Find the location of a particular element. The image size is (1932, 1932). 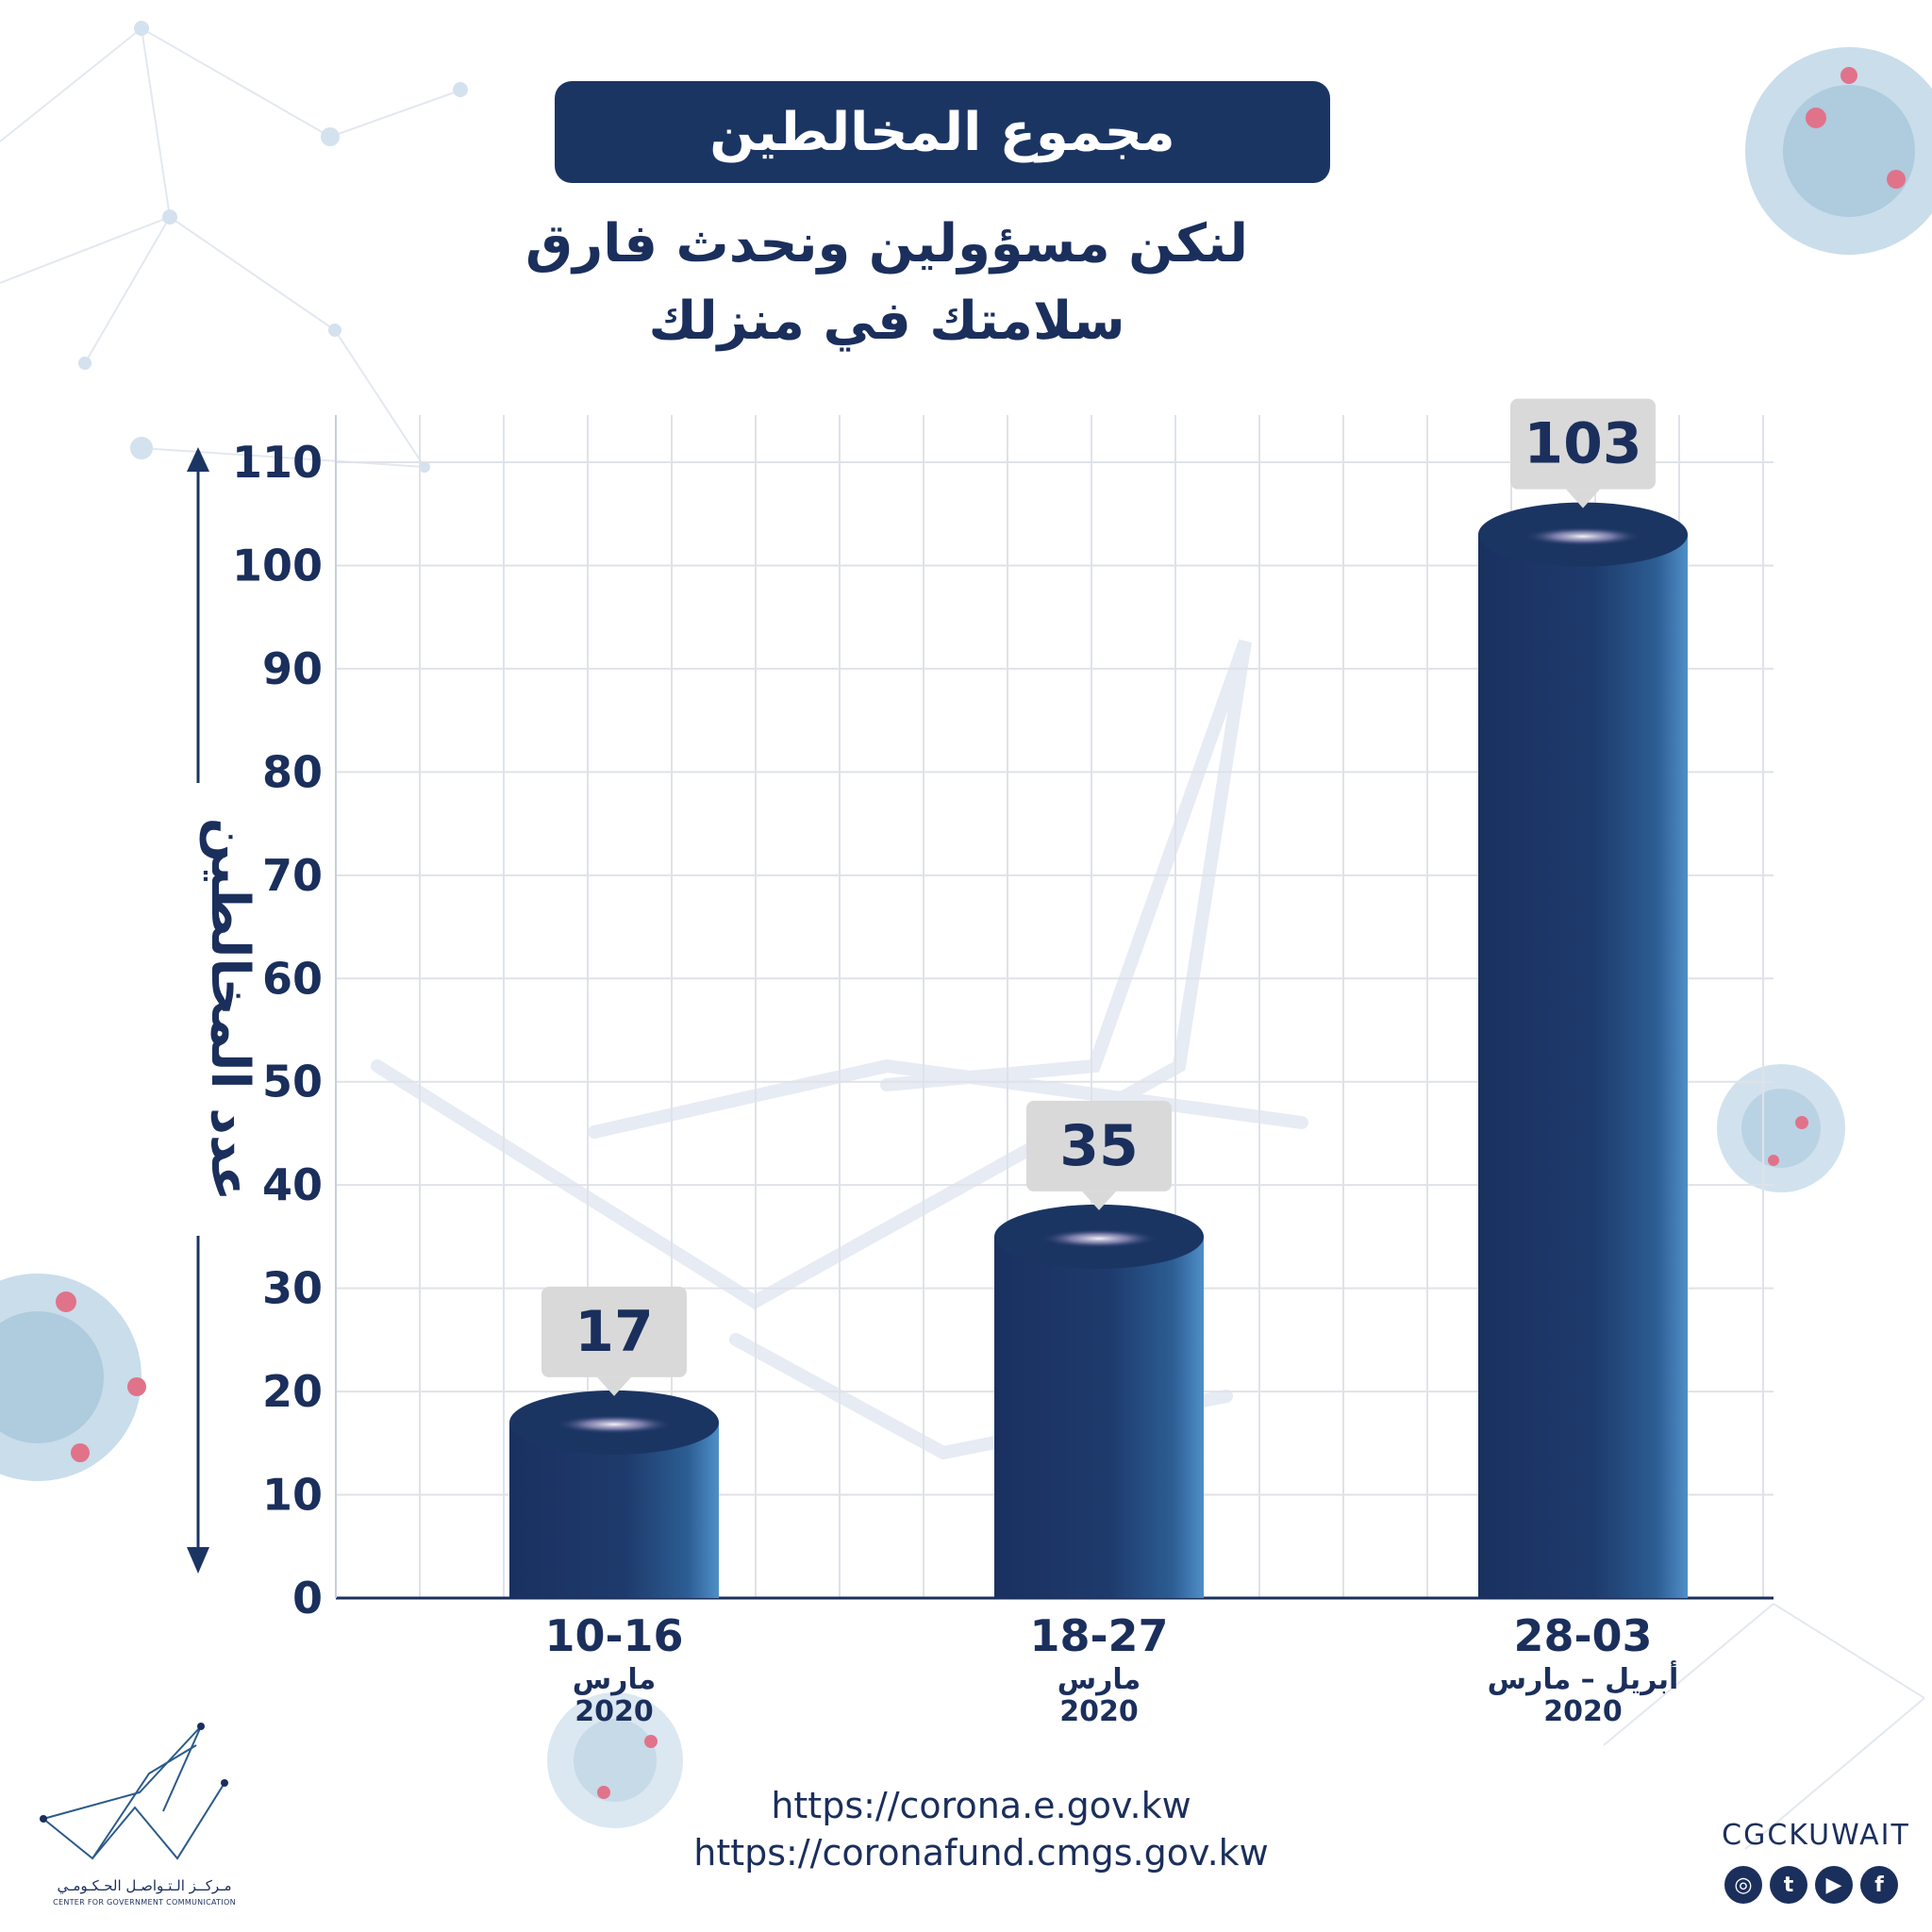

logo-arabic-text: مـركــز الـتـواصـل الحـكـومـي is located at coordinates (144, 1885).